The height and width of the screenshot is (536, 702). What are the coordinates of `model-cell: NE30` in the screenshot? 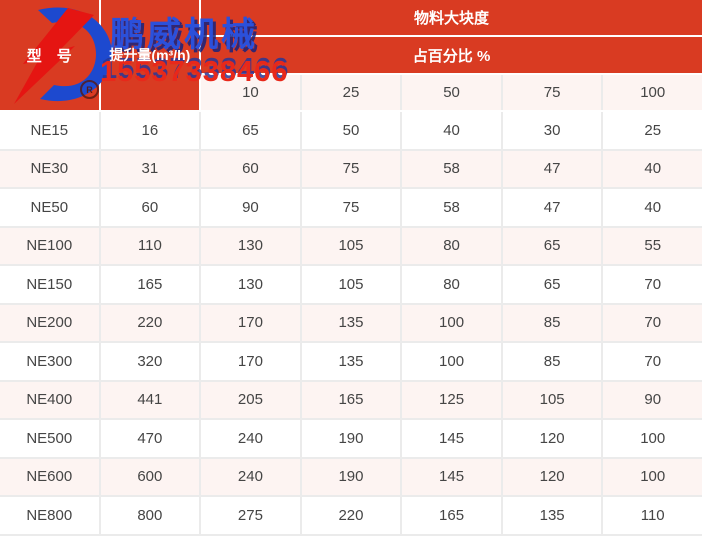 It's located at (49, 168).